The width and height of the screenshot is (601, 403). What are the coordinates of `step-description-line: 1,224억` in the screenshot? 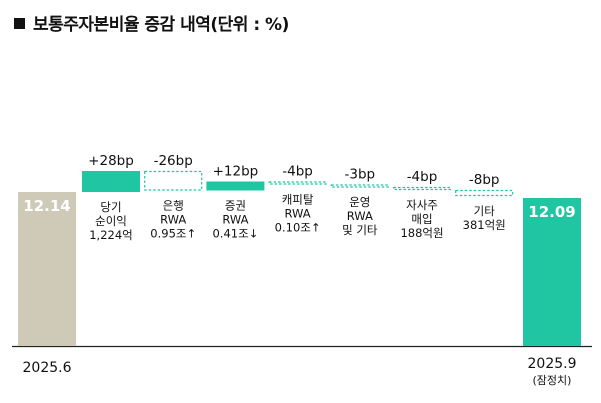 It's located at (111, 235).